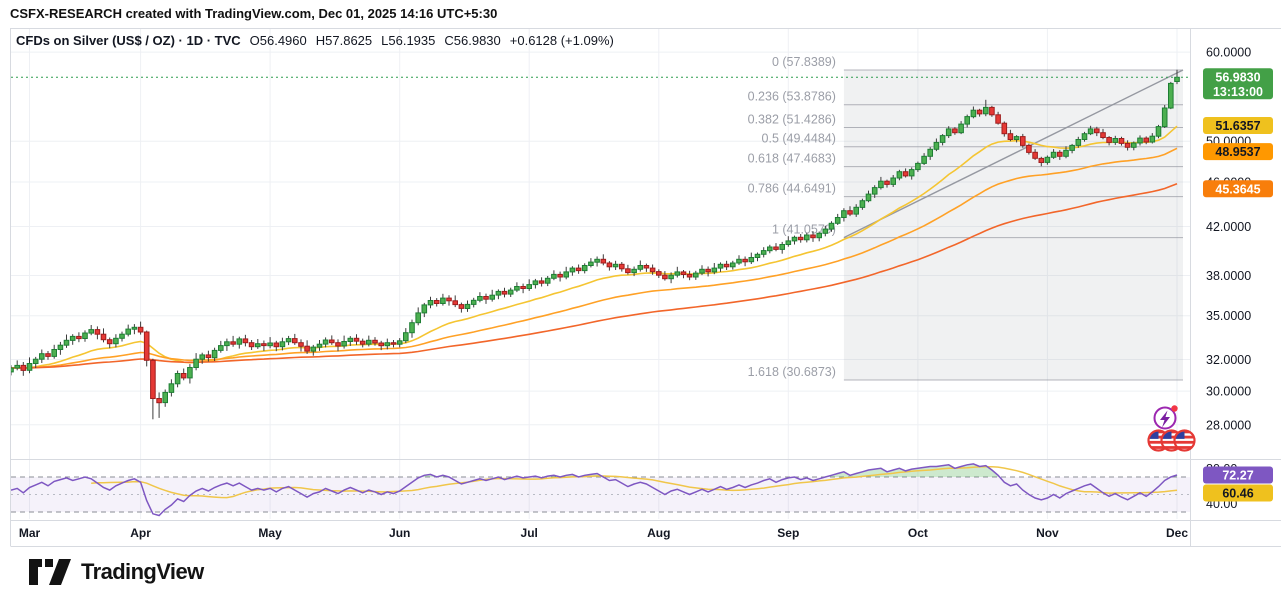 The image size is (1281, 607). I want to click on fib-level-label: 0.236 (53.8786), so click(792, 97).